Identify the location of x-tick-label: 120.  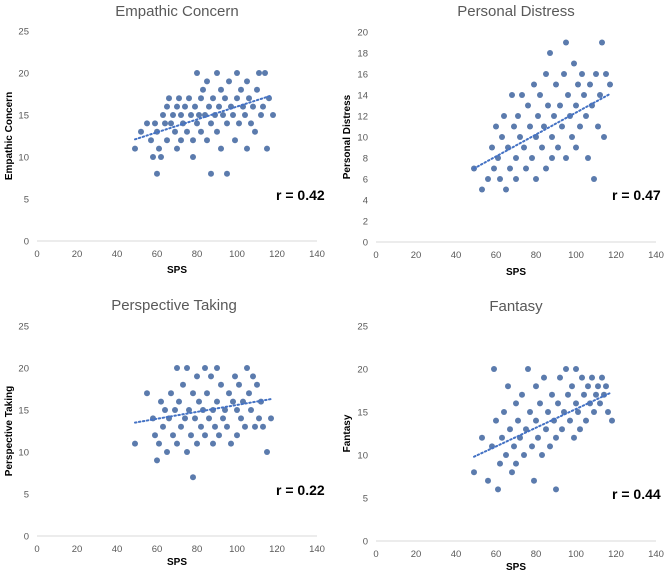
(277, 549).